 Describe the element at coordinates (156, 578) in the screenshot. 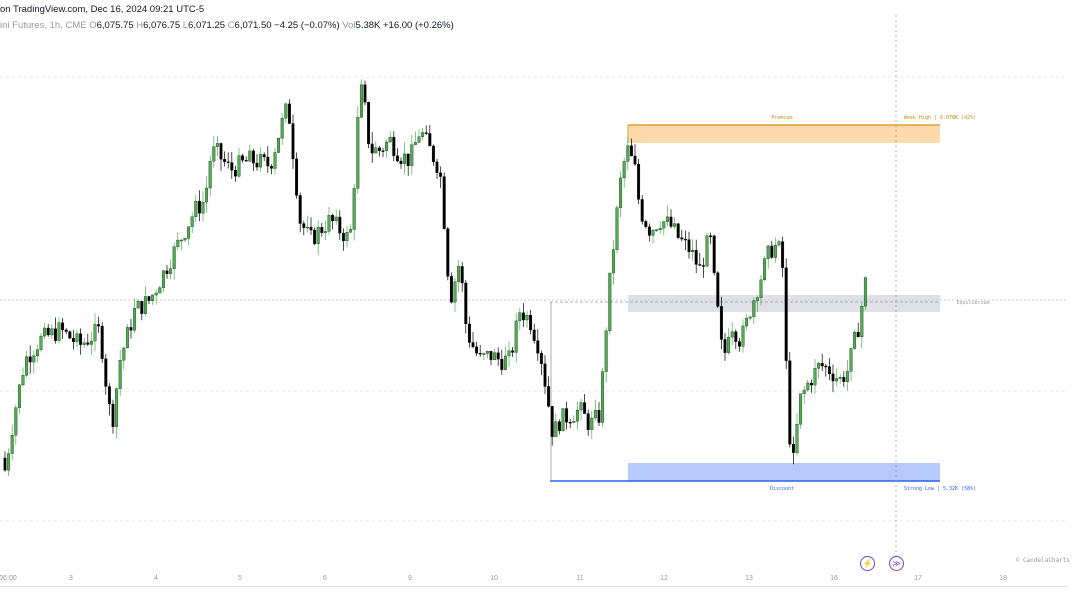

I see `time-tick-label: 4` at that location.